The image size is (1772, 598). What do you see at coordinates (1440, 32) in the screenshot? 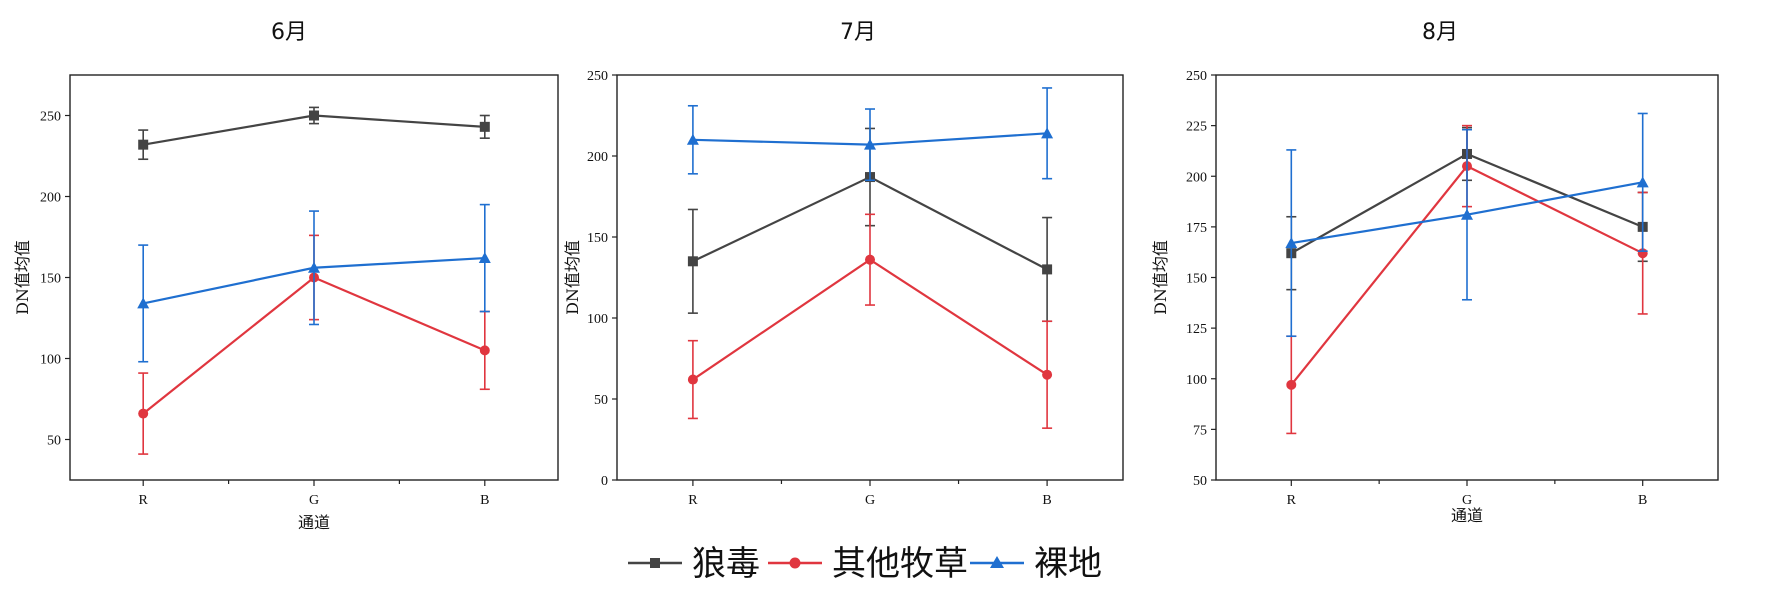
I see `chart-title: 8月` at bounding box center [1440, 32].